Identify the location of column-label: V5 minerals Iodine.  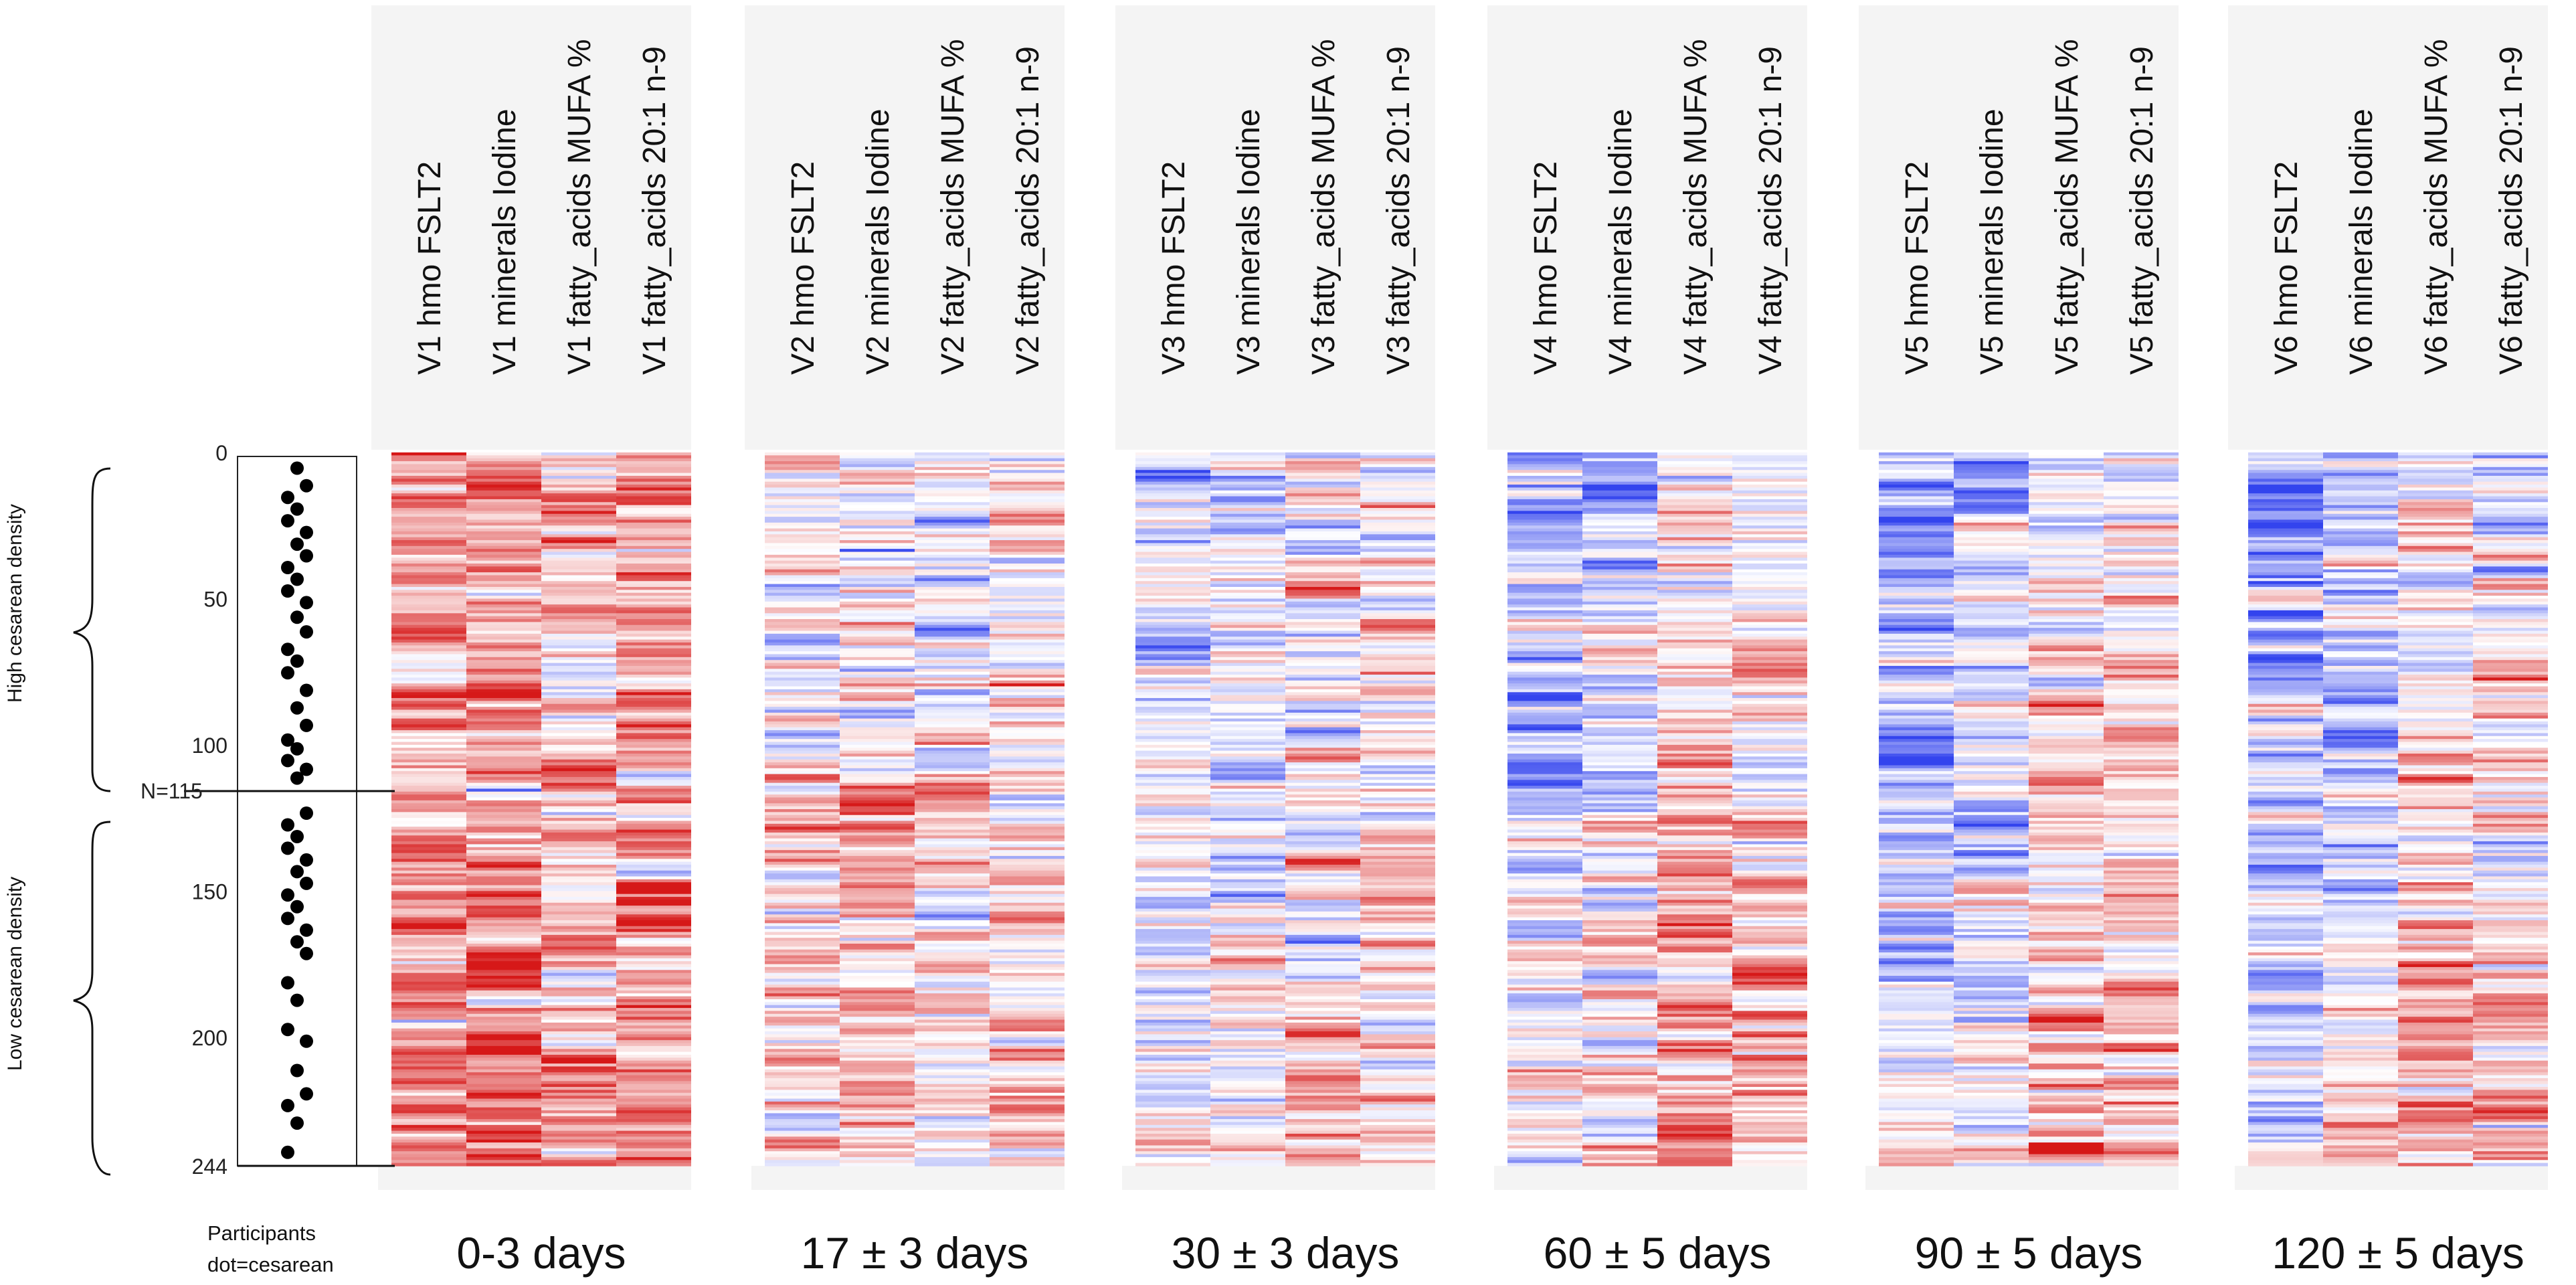
(1992, 242).